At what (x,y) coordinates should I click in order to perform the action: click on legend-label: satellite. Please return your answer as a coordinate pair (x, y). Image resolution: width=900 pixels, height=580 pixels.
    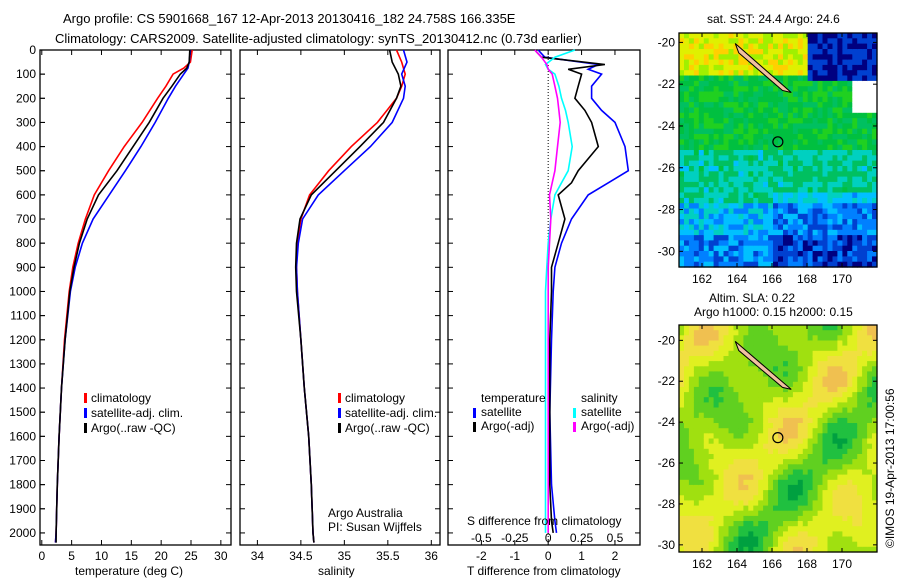
    Looking at the image, I should click on (601, 412).